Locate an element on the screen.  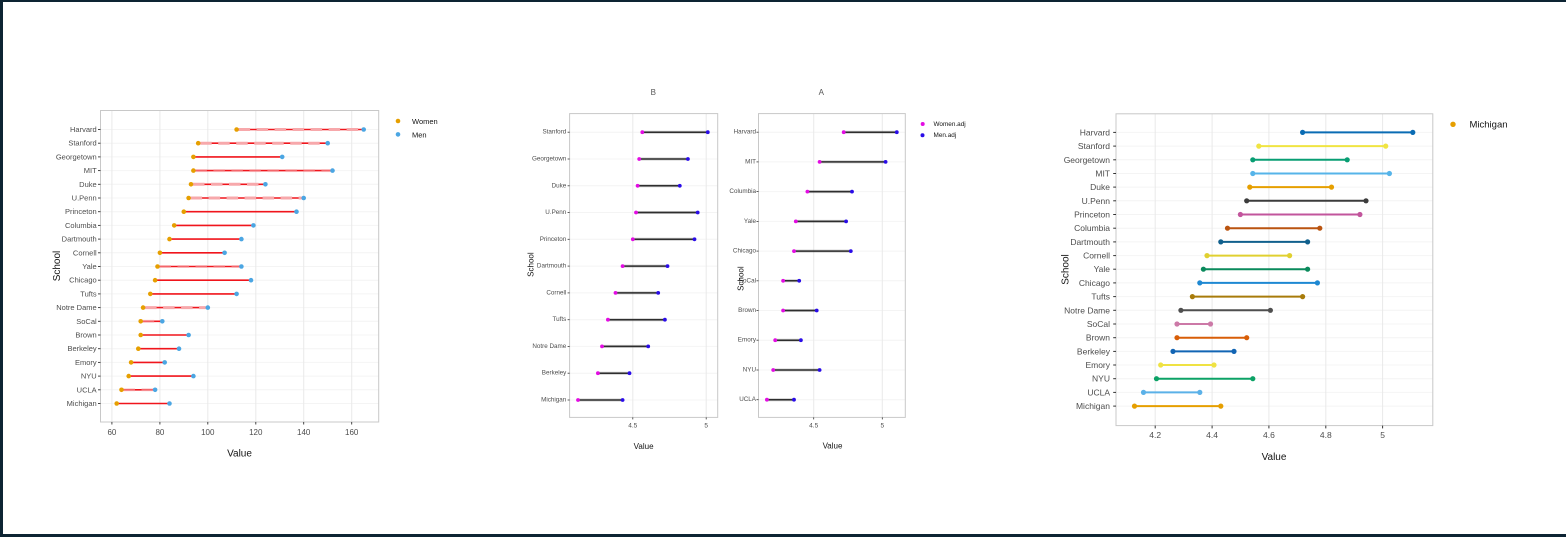
svg-text: Men.adj is located at coordinates (945, 135).